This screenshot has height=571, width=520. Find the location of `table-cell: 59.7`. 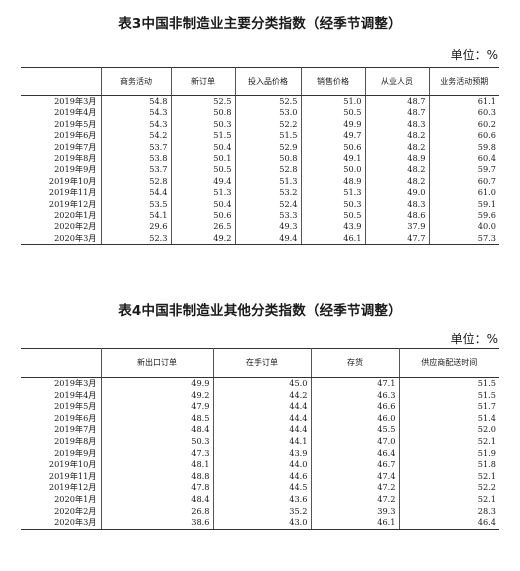

table-cell: 59.7 is located at coordinates (463, 170).